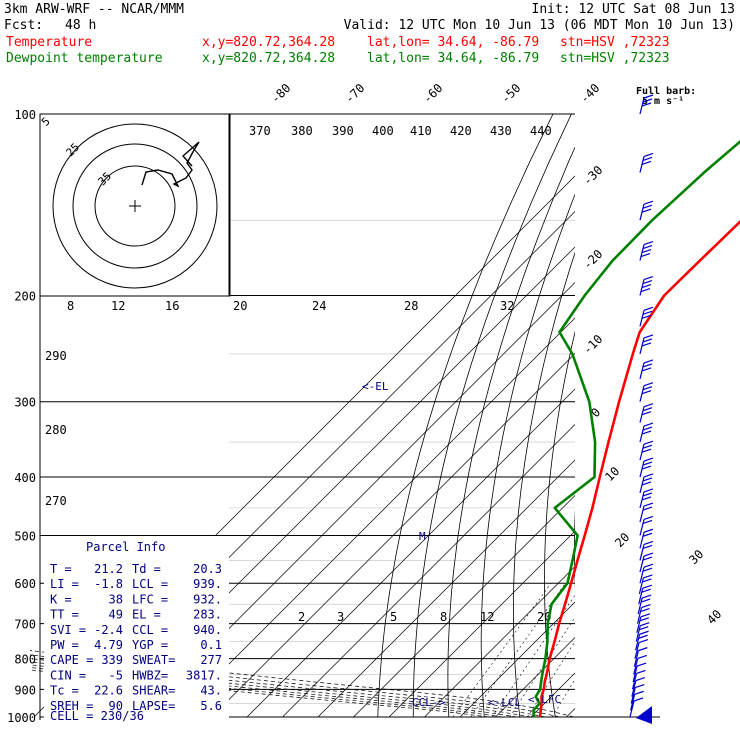 Image resolution: width=740 pixels, height=740 pixels. What do you see at coordinates (150, 645) in the screenshot?
I see `parcel-row-5-col-2: YGP =` at bounding box center [150, 645].